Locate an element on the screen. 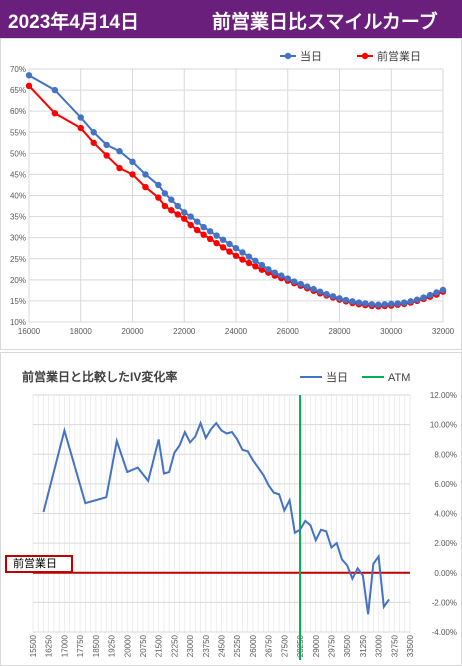  x-tick-label: 15500 is located at coordinates (33, 645).